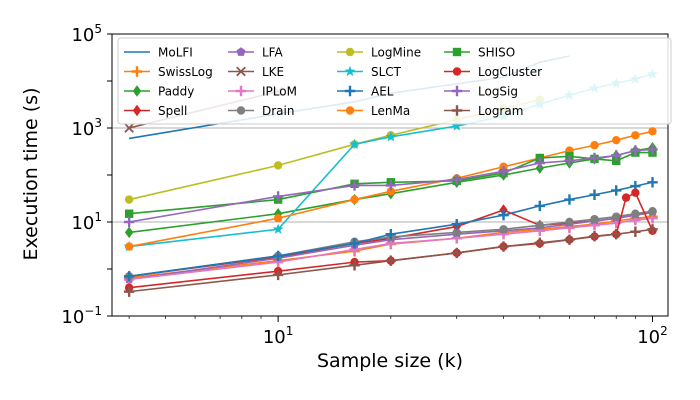 Image resolution: width=700 pixels, height=400 pixels. I want to click on legend-label: Paddy, so click(176, 92).